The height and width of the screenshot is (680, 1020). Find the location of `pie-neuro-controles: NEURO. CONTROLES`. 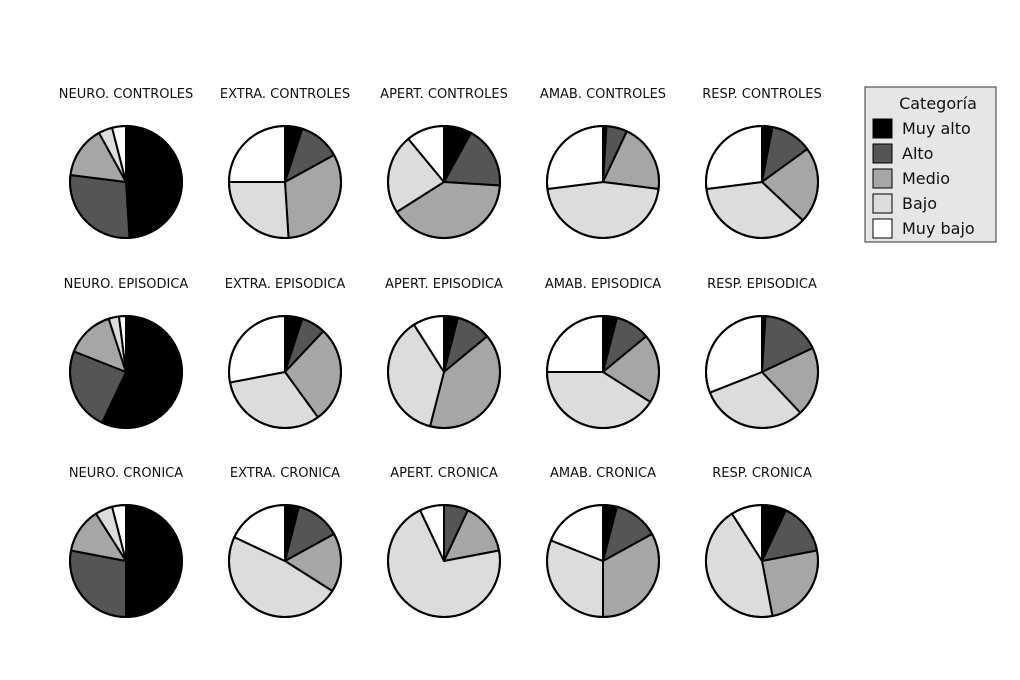

pie-neuro-controles: NEURO. CONTROLES is located at coordinates (126, 163).